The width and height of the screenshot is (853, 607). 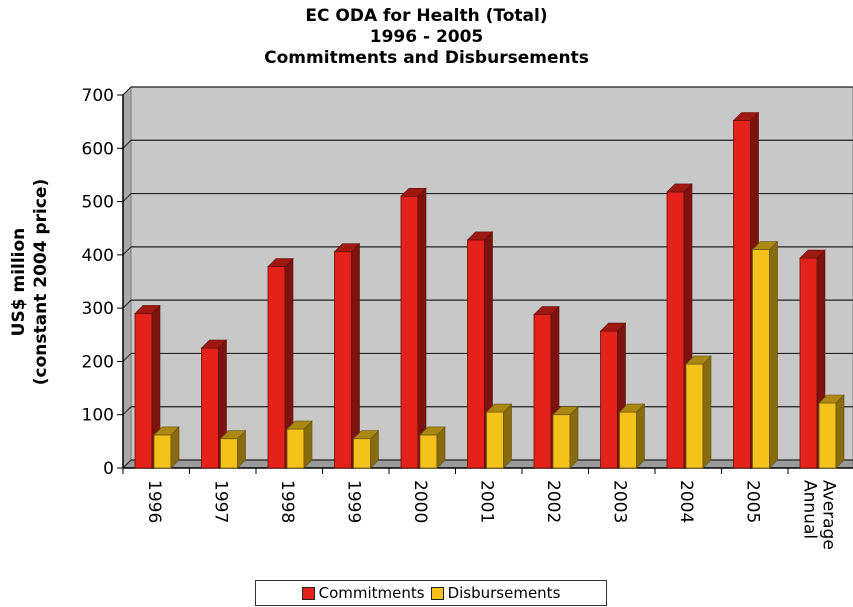 I want to click on x-tick-label: 2003, so click(x=620, y=501).